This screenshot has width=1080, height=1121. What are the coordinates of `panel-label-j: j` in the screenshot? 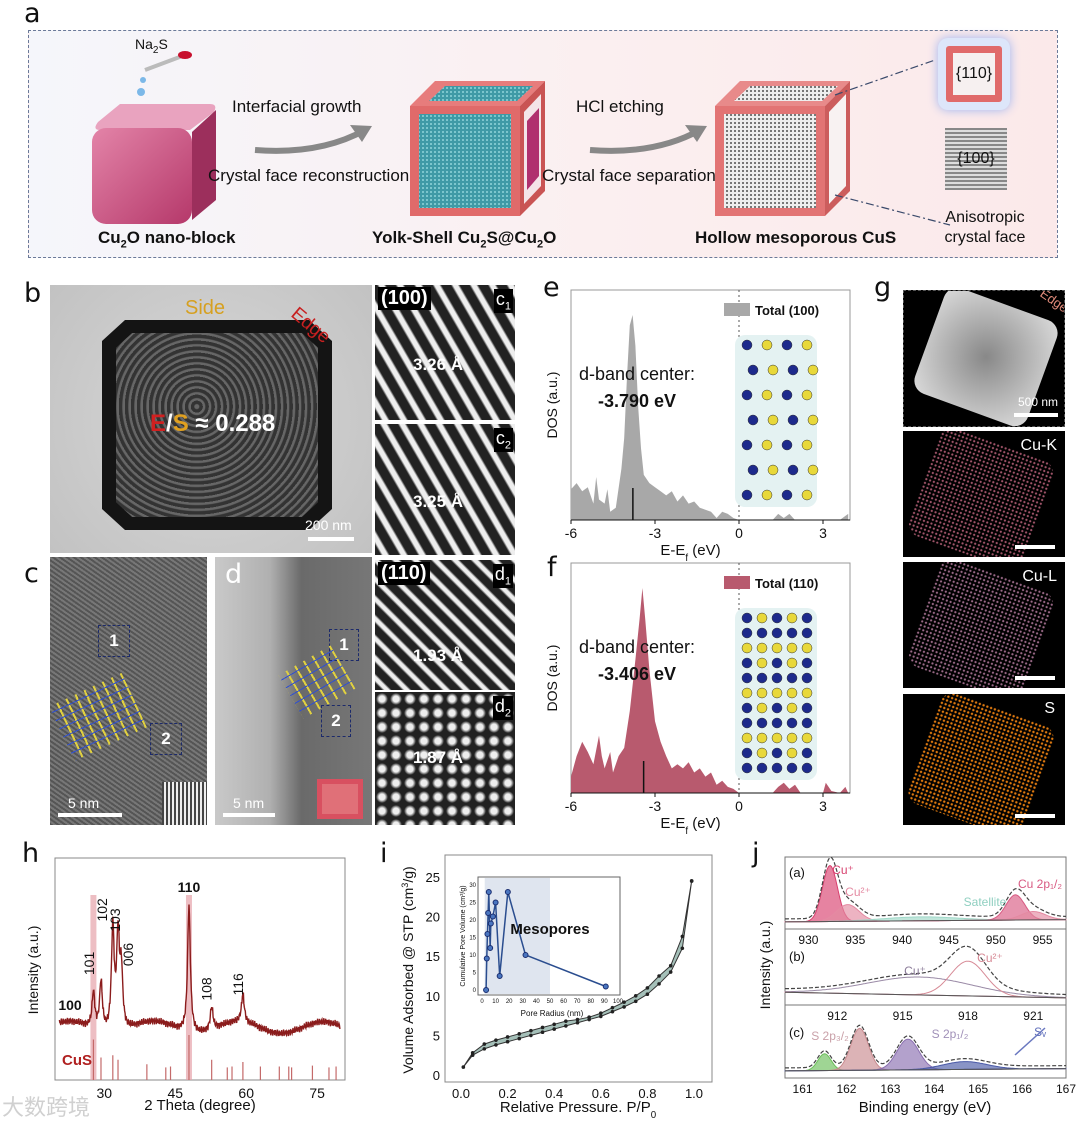 It's located at (756, 853).